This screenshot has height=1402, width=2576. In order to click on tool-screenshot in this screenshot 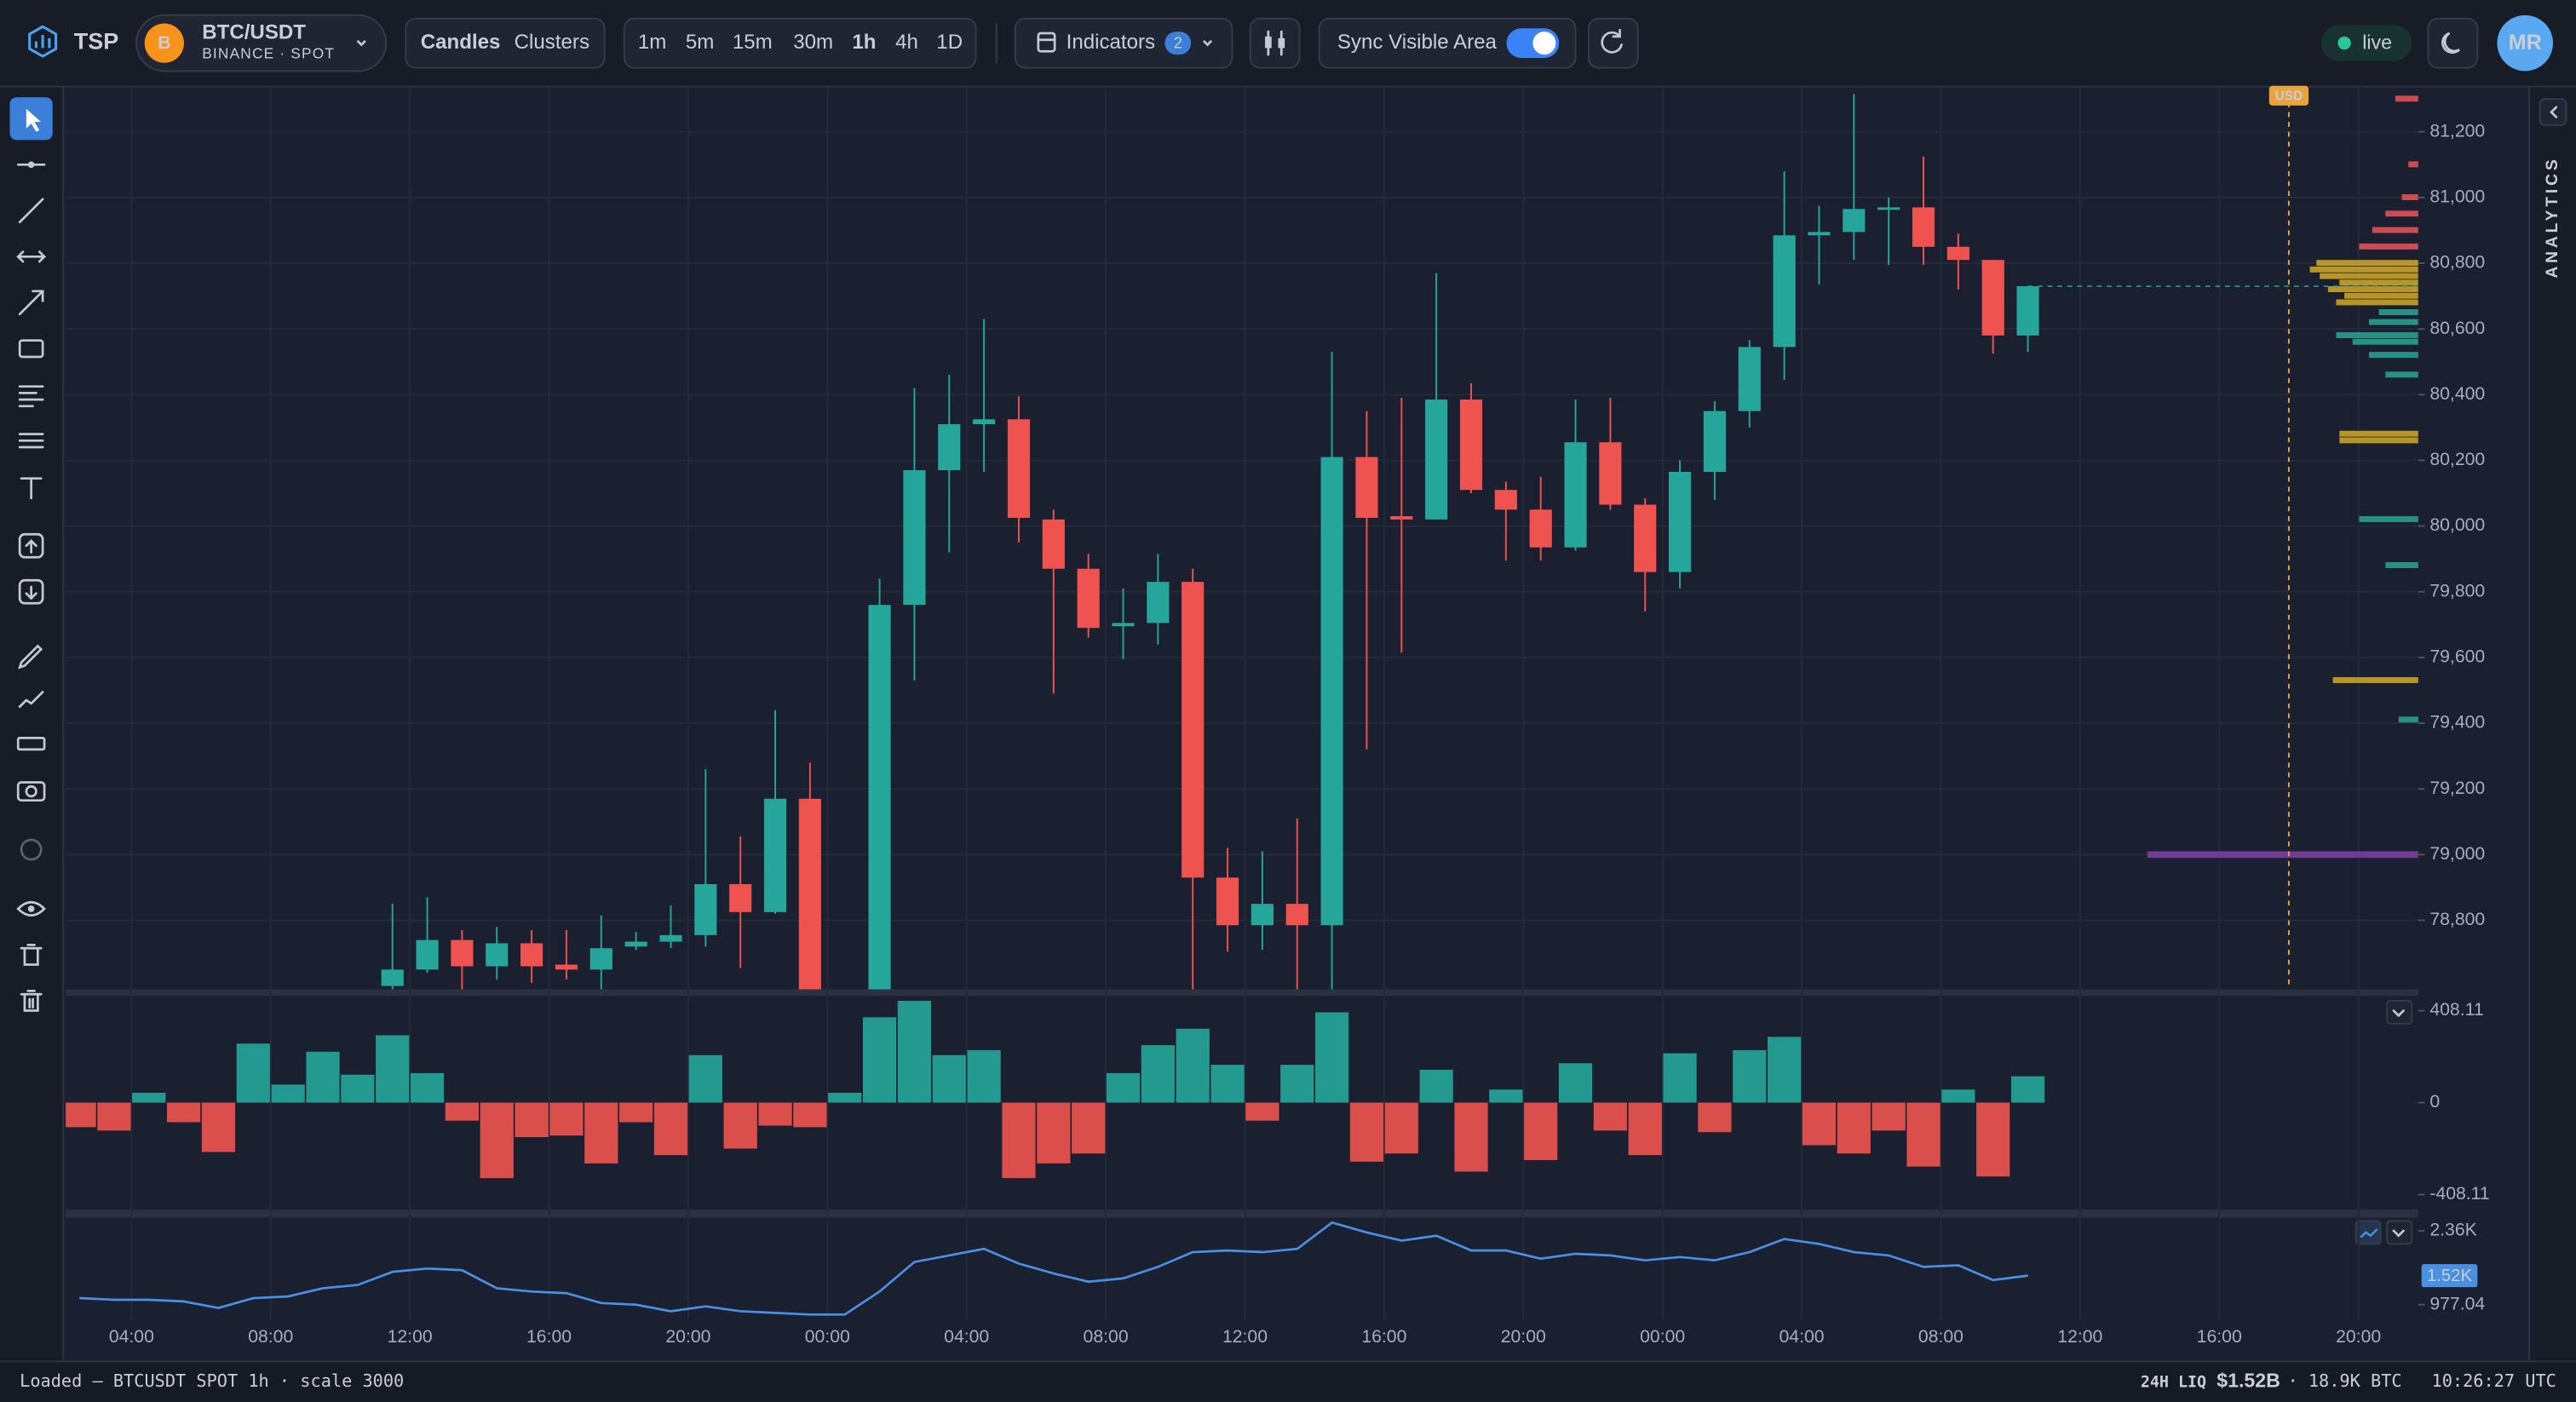, I will do `click(31, 791)`.